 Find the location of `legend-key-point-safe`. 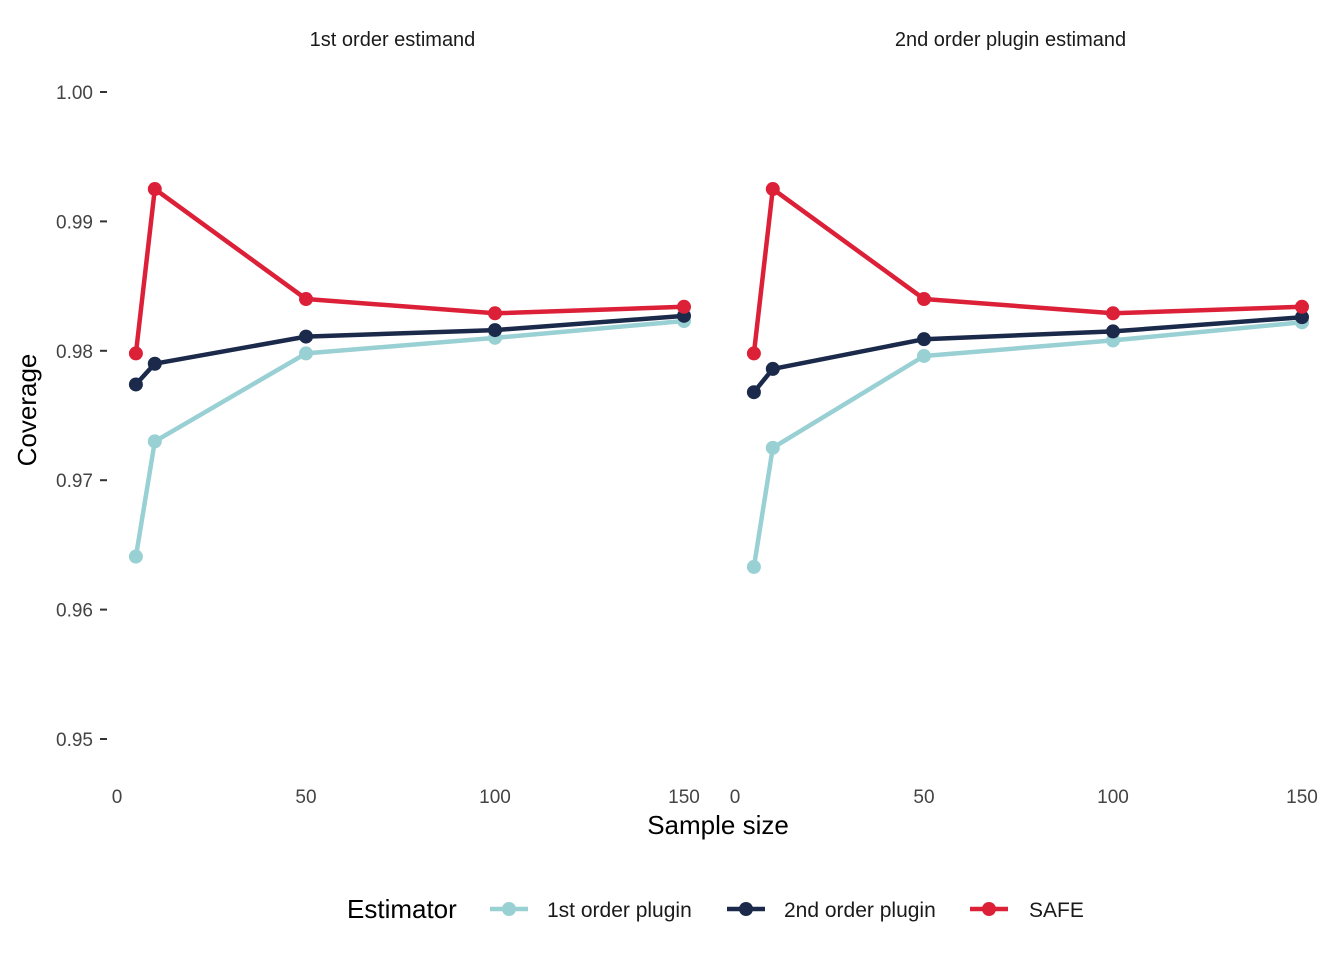

legend-key-point-safe is located at coordinates (989, 909).